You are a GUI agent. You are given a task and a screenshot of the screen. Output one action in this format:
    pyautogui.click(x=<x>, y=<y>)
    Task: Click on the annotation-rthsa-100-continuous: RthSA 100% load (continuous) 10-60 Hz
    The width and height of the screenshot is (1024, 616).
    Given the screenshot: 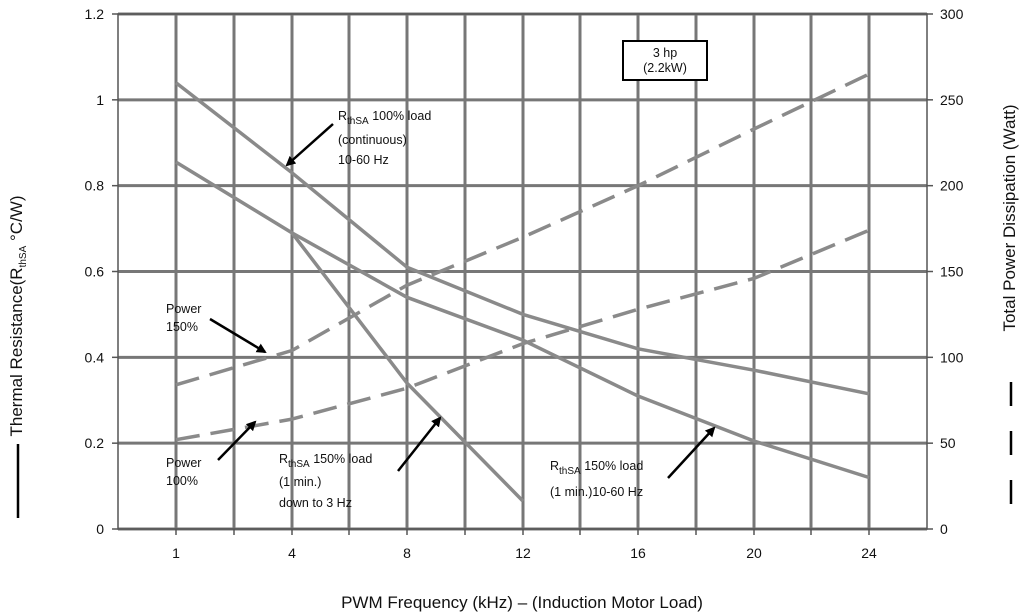 What is the action you would take?
    pyautogui.click(x=358, y=138)
    